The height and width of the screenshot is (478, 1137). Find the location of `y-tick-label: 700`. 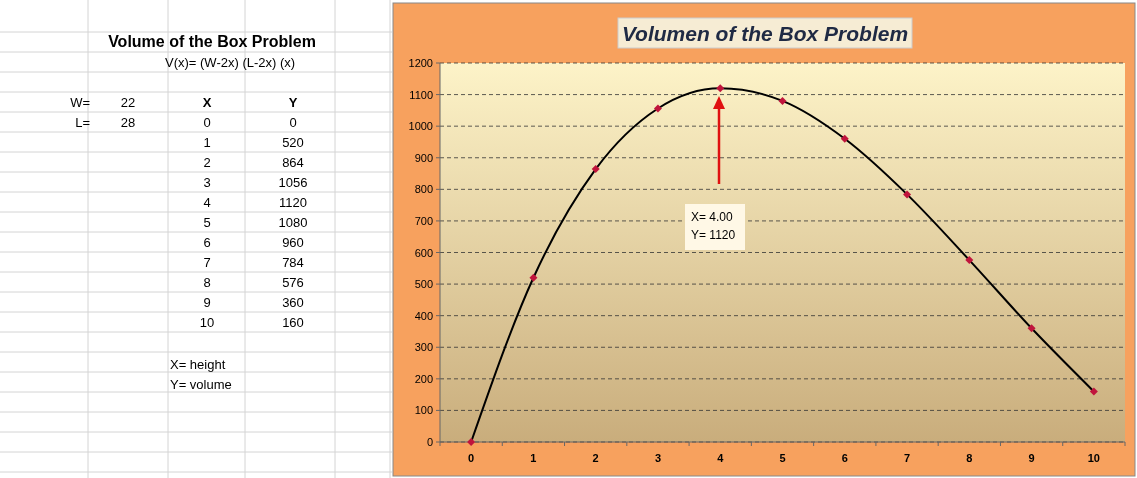

y-tick-label: 700 is located at coordinates (423, 220).